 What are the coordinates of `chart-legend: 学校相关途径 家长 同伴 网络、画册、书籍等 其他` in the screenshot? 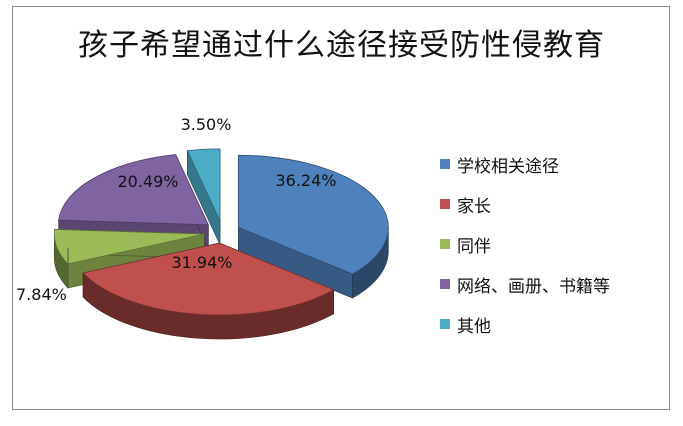 It's located at (525, 244).